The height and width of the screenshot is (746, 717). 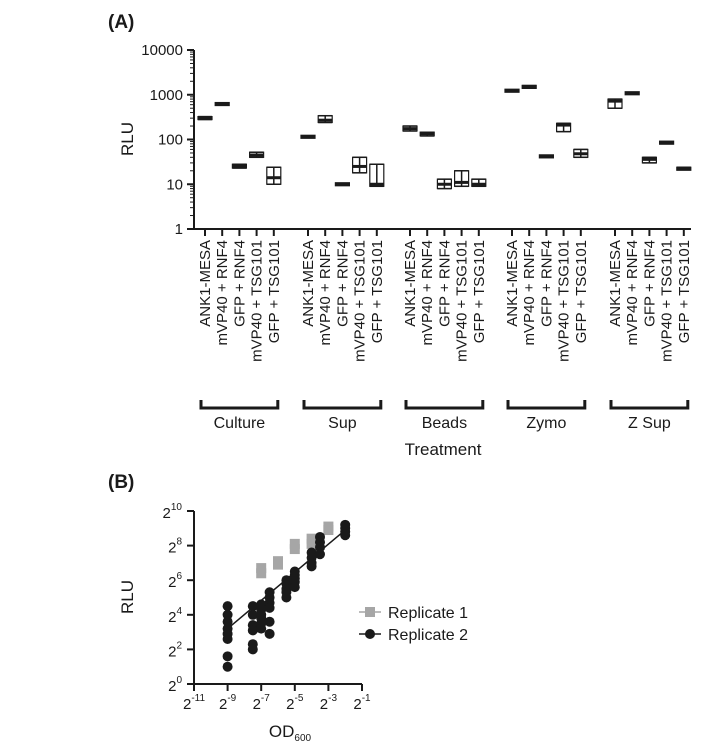 What do you see at coordinates (649, 423) in the screenshot?
I see `group-label: Z Sup` at bounding box center [649, 423].